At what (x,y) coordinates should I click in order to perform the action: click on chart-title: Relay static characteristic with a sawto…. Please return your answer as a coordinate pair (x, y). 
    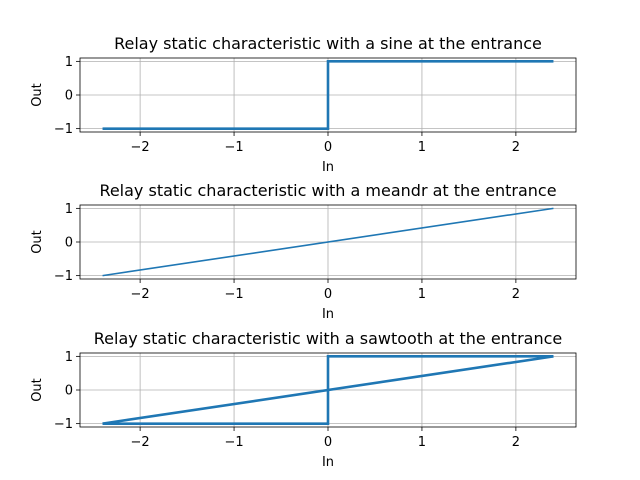
    Looking at the image, I should click on (328, 338).